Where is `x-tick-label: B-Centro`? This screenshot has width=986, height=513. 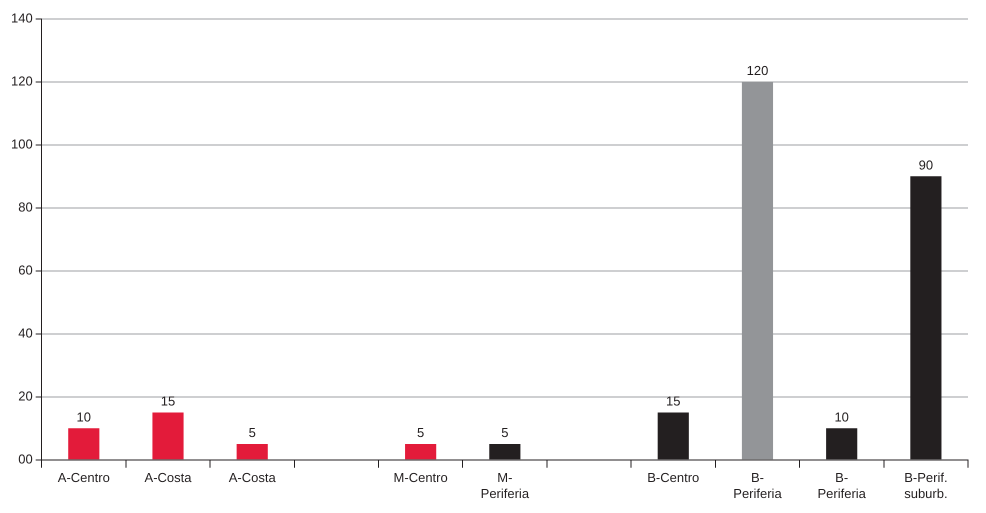
x-tick-label: B-Centro is located at coordinates (673, 478).